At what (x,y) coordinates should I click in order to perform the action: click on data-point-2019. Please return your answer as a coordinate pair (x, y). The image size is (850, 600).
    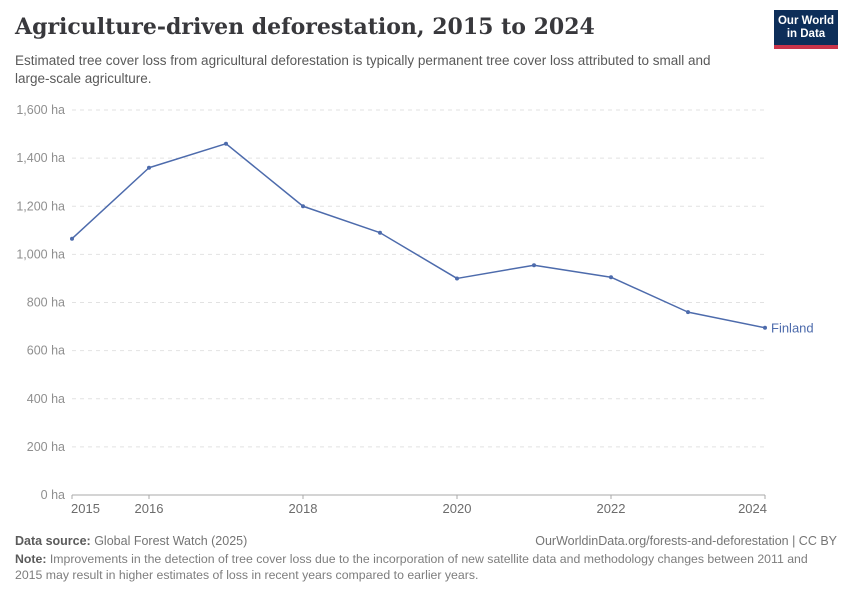
    Looking at the image, I should click on (380, 232).